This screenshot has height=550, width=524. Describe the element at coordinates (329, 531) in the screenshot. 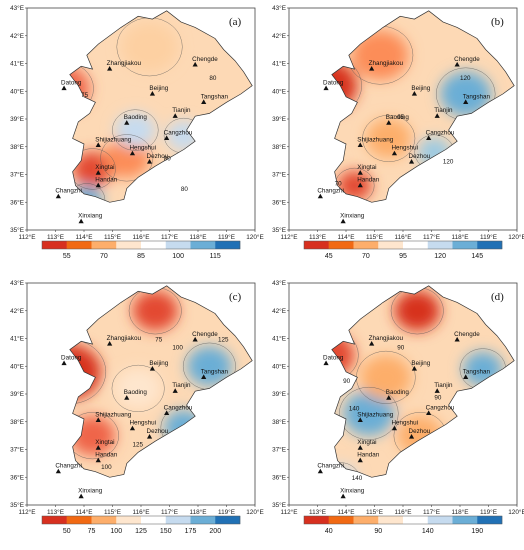

I see `colorbar-tick-label: 40` at that location.